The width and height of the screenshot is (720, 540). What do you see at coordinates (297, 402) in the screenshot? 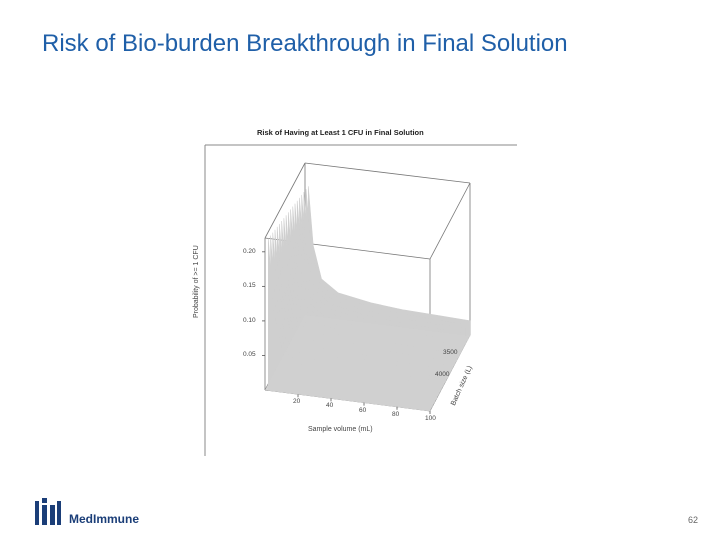
I see `x-tick-label: 20` at bounding box center [297, 402].